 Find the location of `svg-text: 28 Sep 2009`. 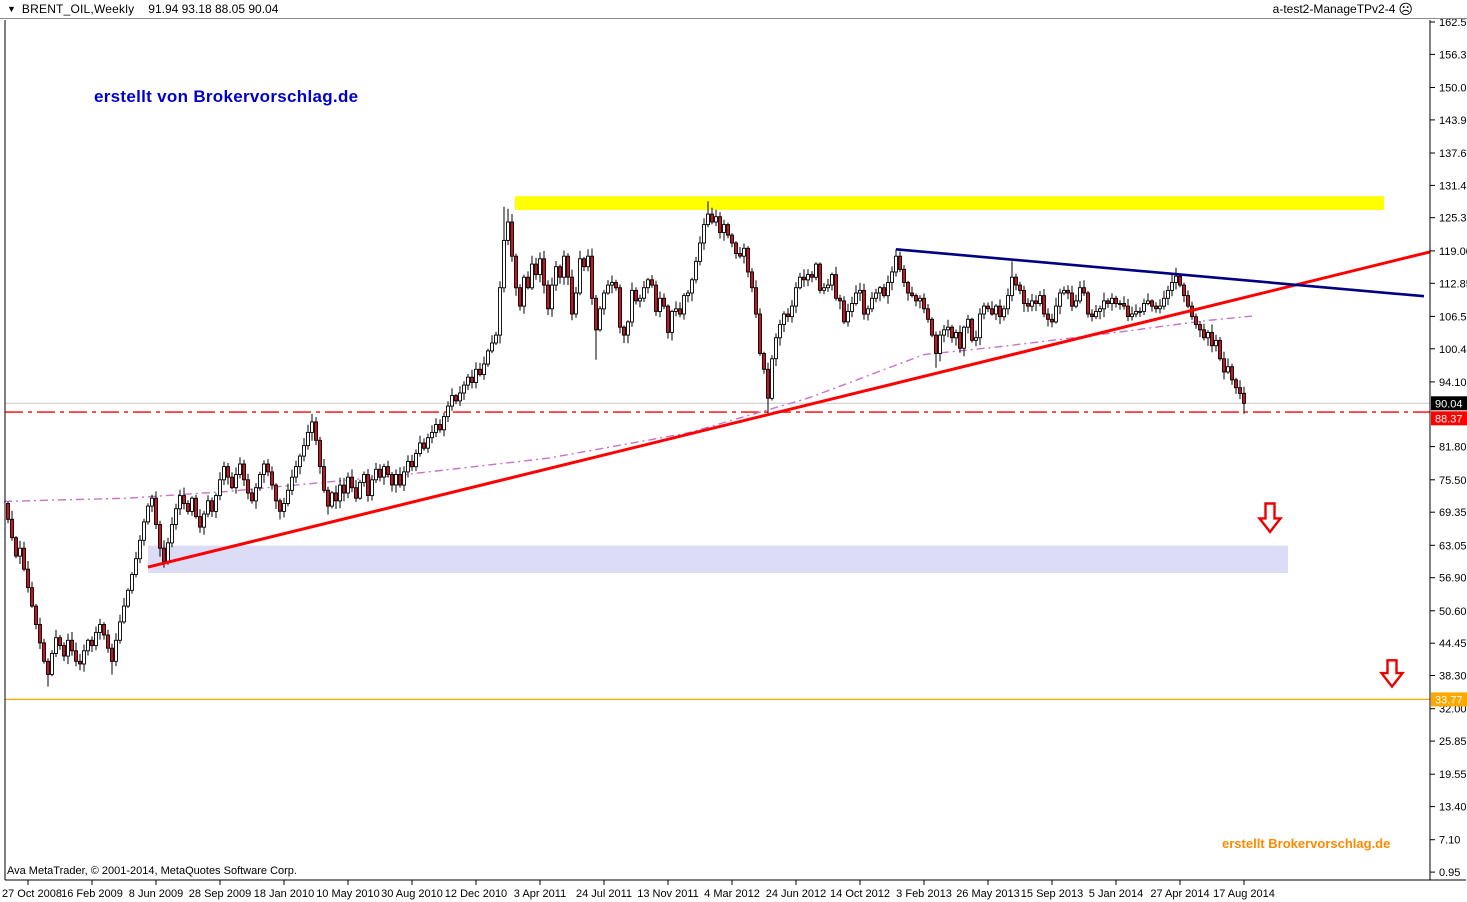

svg-text: 28 Sep 2009 is located at coordinates (220, 894).